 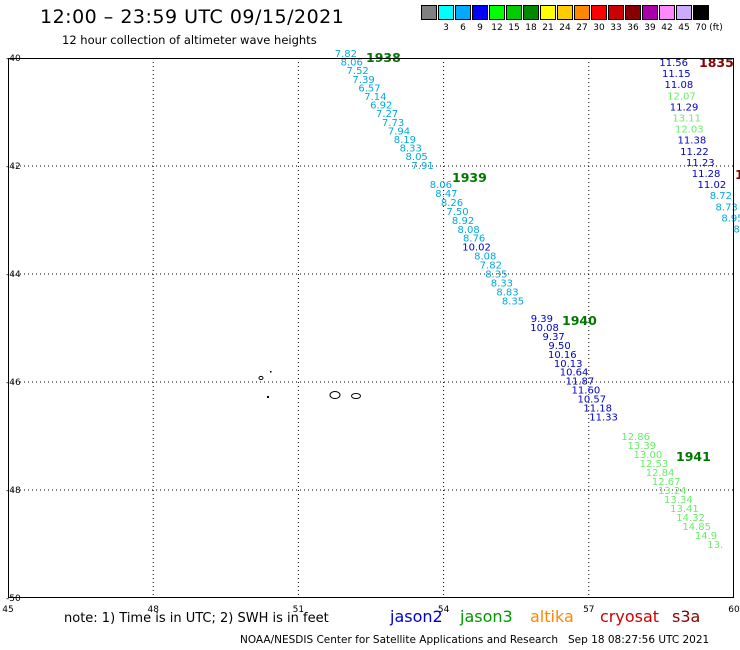 I want to click on wave-height-value: 8.73, so click(x=727, y=207).